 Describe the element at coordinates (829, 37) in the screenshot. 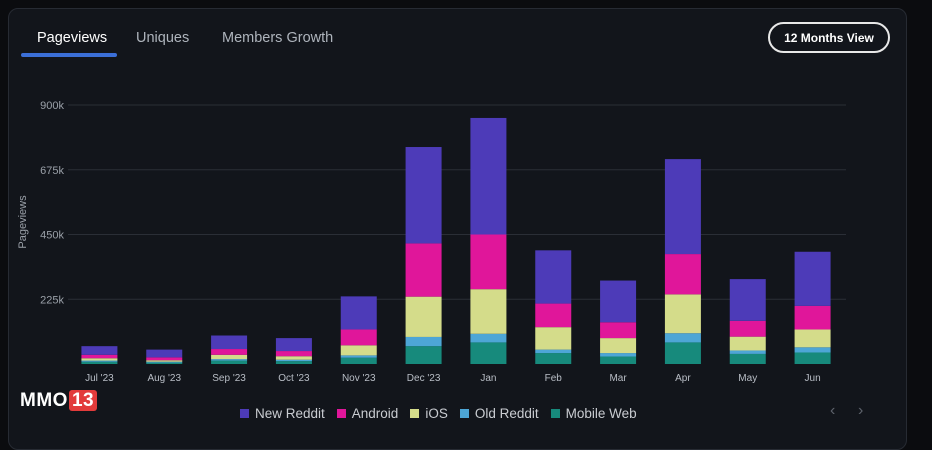

I see `months-view-button: 12 Months View` at that location.